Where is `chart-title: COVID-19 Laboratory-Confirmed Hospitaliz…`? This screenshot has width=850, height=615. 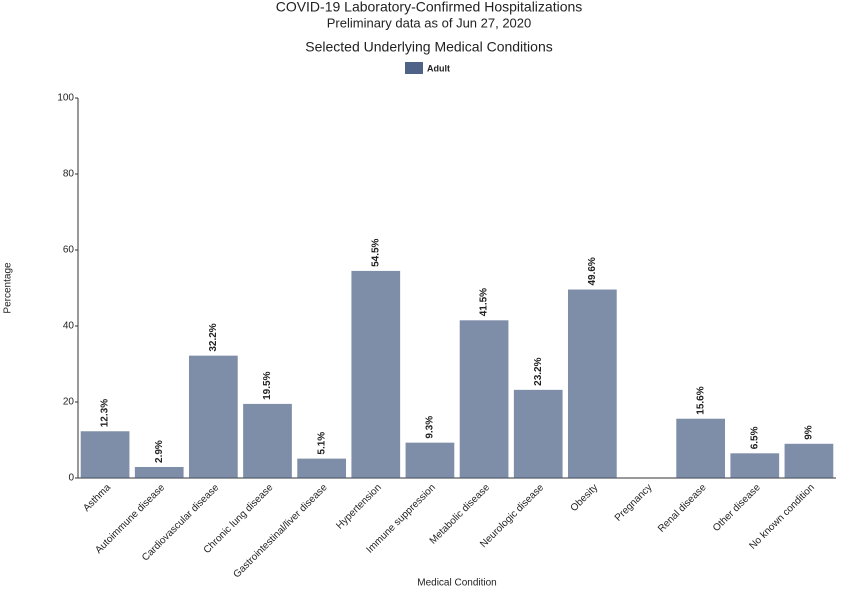
chart-title: COVID-19 Laboratory-Confirmed Hospitaliz… is located at coordinates (429, 7).